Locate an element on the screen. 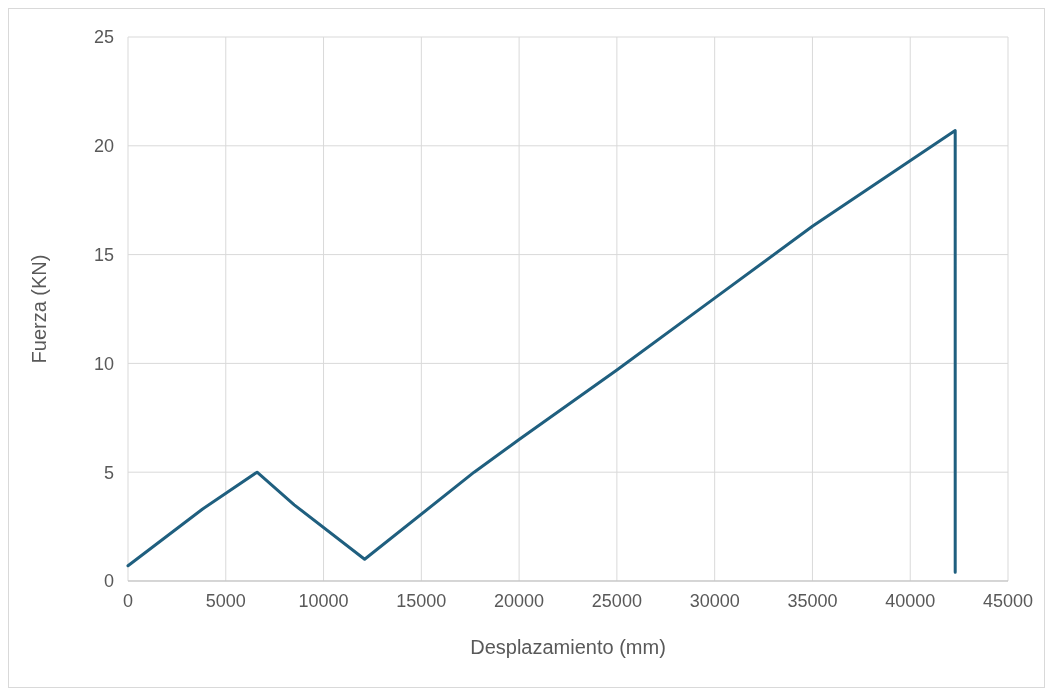 The image size is (1053, 696). x-tick-label: 35000 is located at coordinates (812, 601).